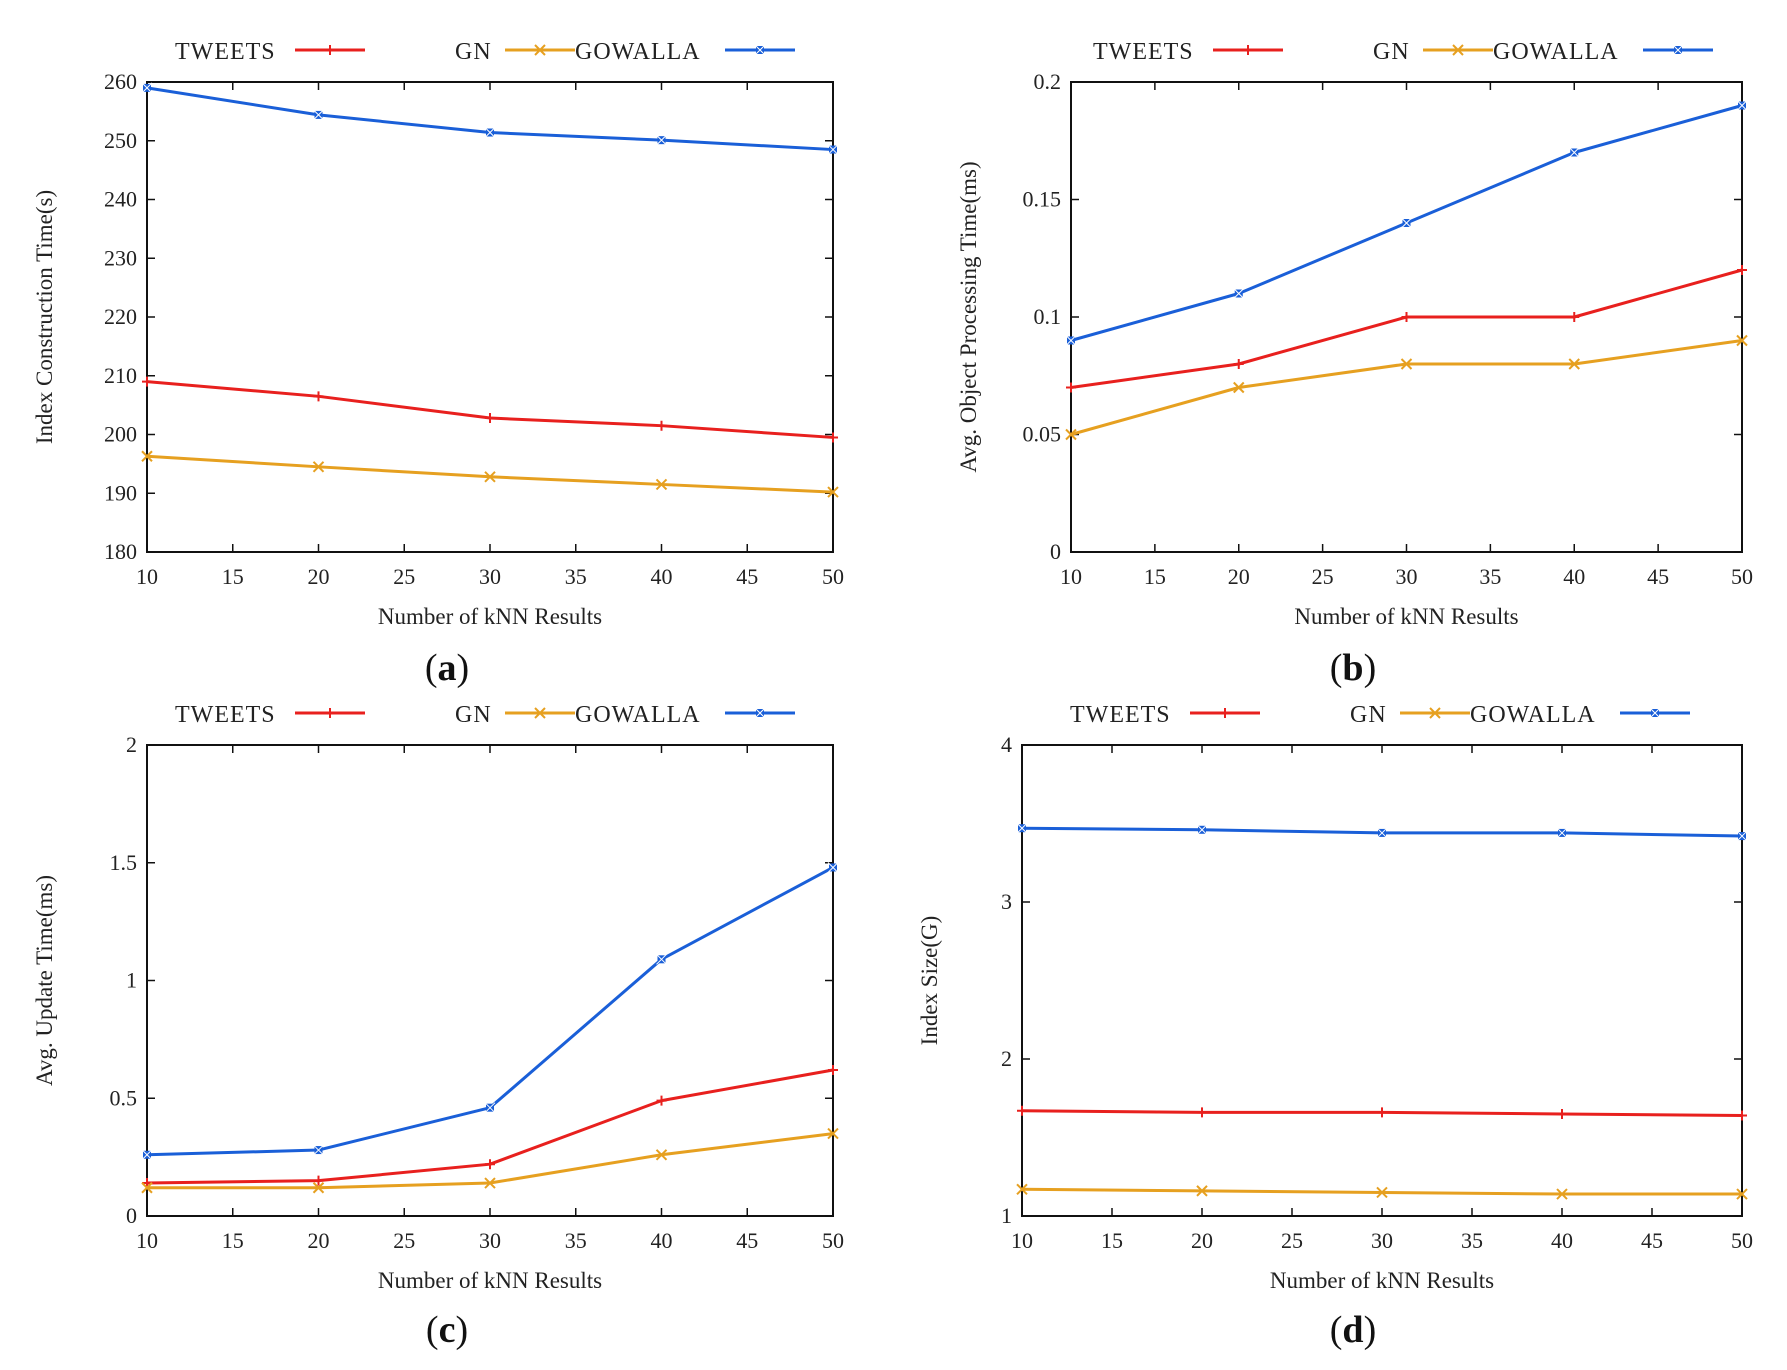  Describe the element at coordinates (120, 257) in the screenshot. I see `y-tick-label: 230` at that location.